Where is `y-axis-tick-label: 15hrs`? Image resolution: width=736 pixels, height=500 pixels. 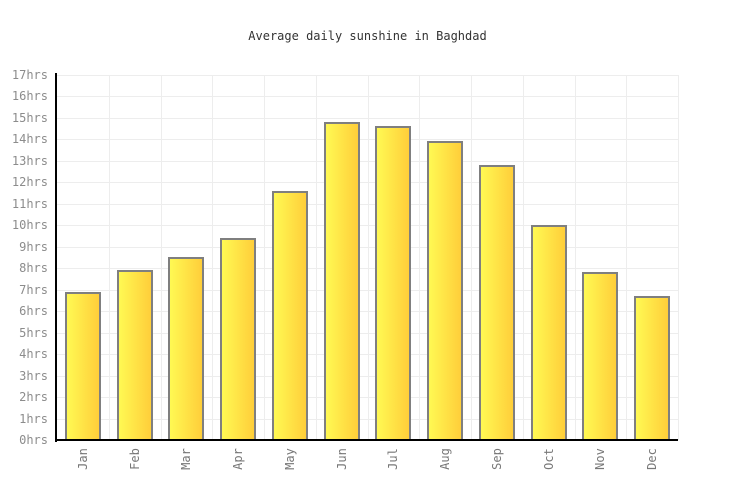
y-axis-tick-label: 15hrs is located at coordinates (29, 117).